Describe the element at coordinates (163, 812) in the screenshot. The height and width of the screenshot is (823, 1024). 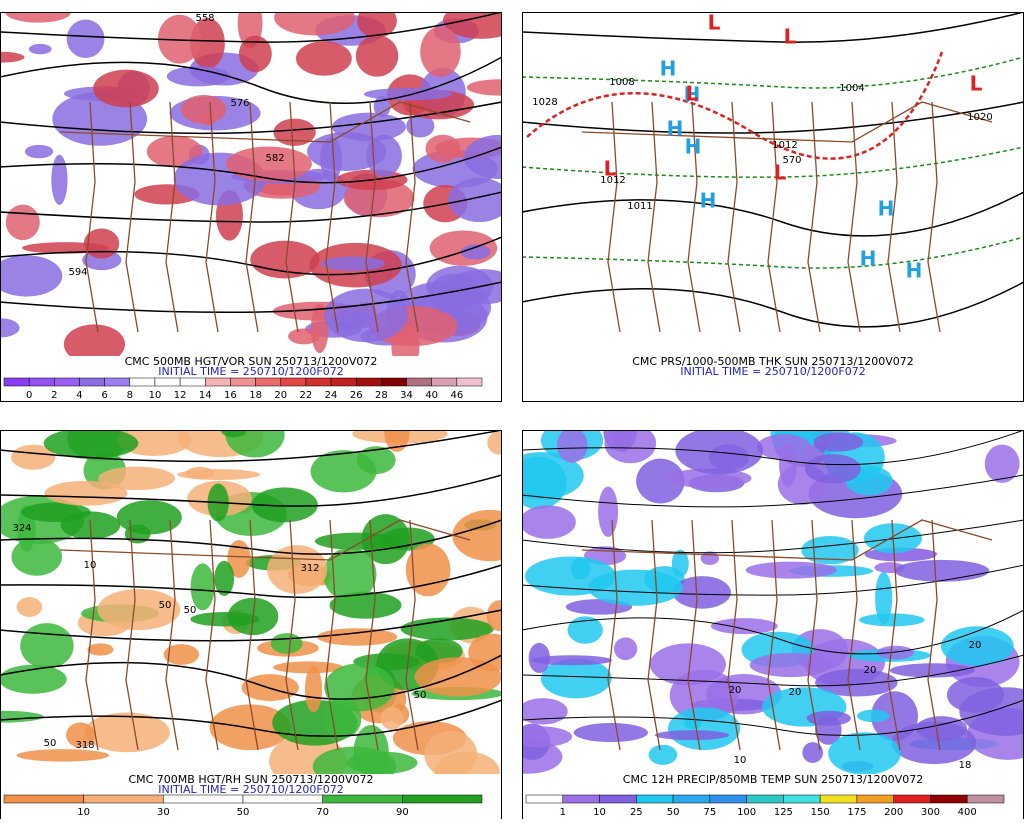
I see `colorbar-label: 30` at that location.